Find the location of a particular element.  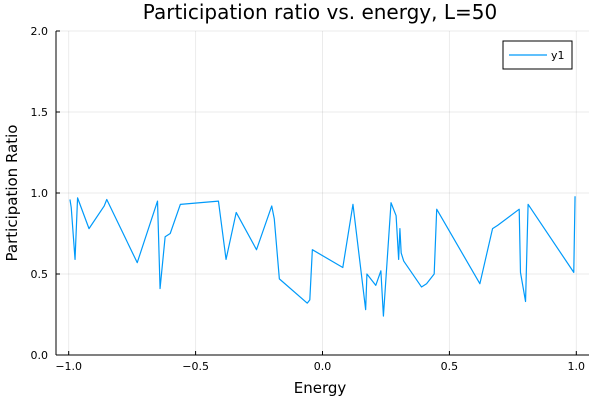

y-ticks: 0.0 0.5 1.0 1.5 2.0 is located at coordinates (45, 193).